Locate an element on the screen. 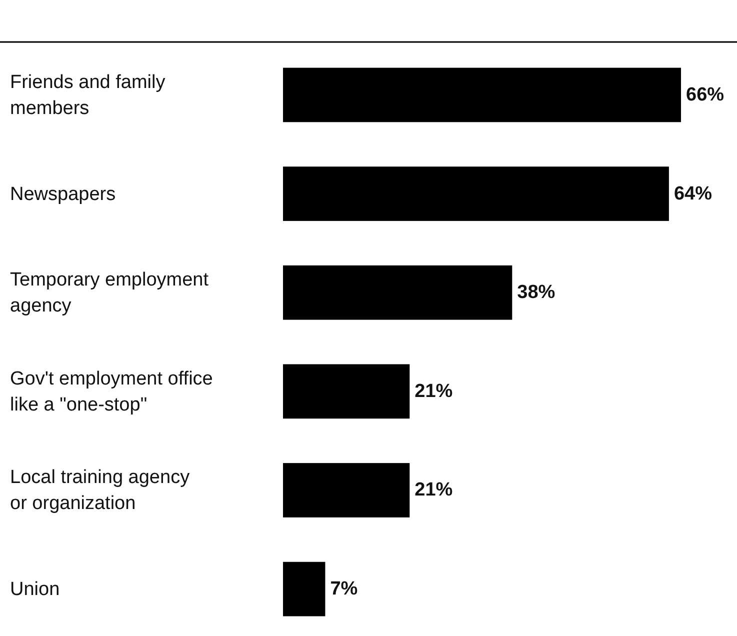 This screenshot has height=636, width=737. y-tick-label: Temporary employment agency is located at coordinates (110, 292).